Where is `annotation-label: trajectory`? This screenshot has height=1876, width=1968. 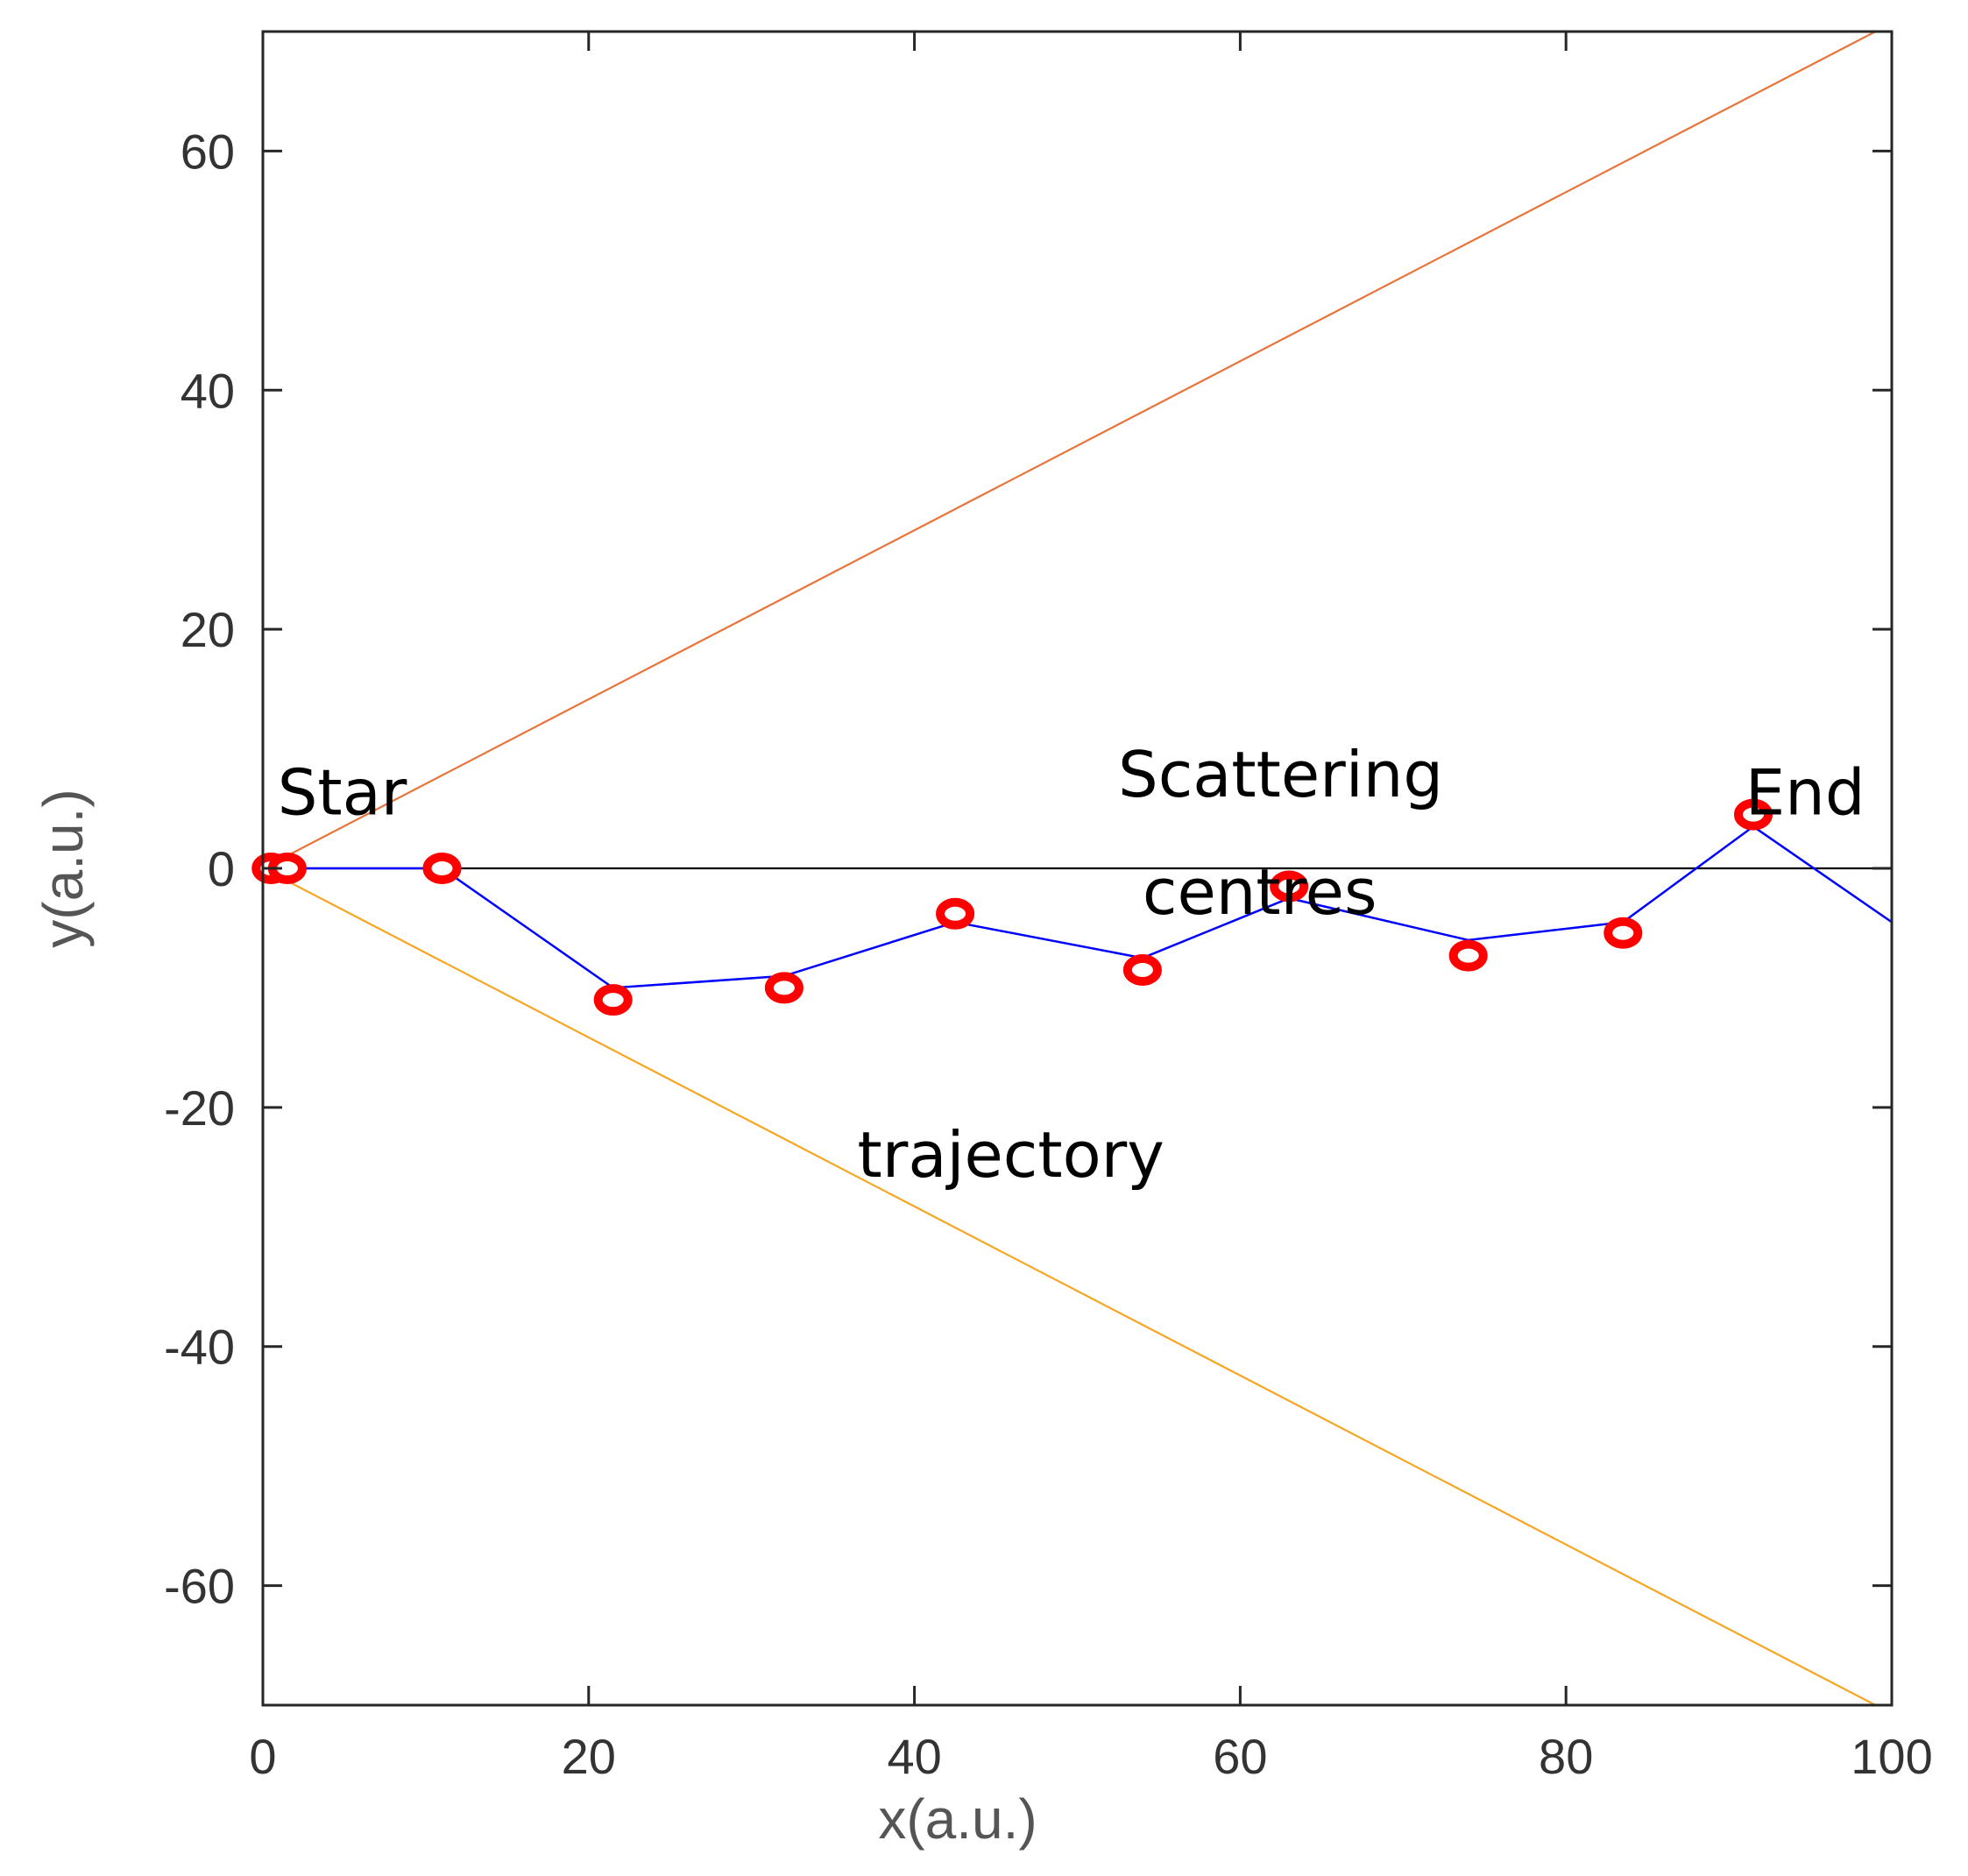
annotation-label: trajectory is located at coordinates (1011, 1155).